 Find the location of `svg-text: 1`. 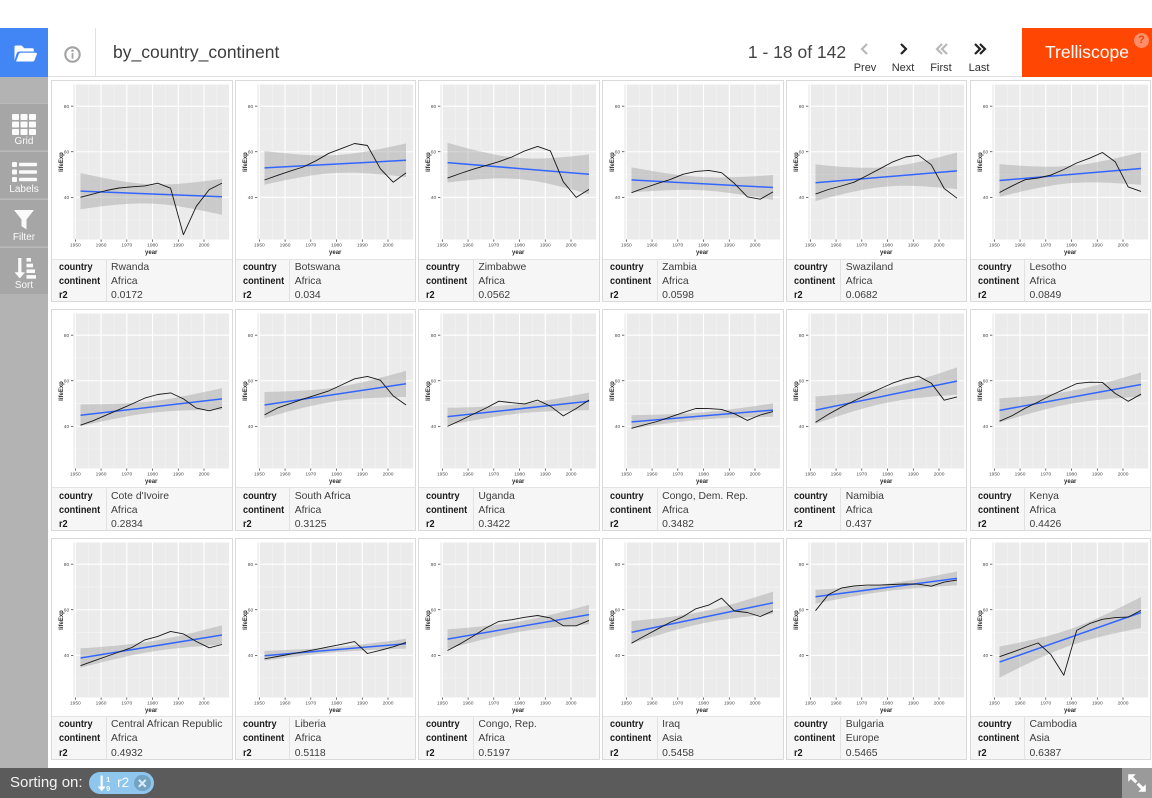

svg-text: 1 is located at coordinates (108, 779).